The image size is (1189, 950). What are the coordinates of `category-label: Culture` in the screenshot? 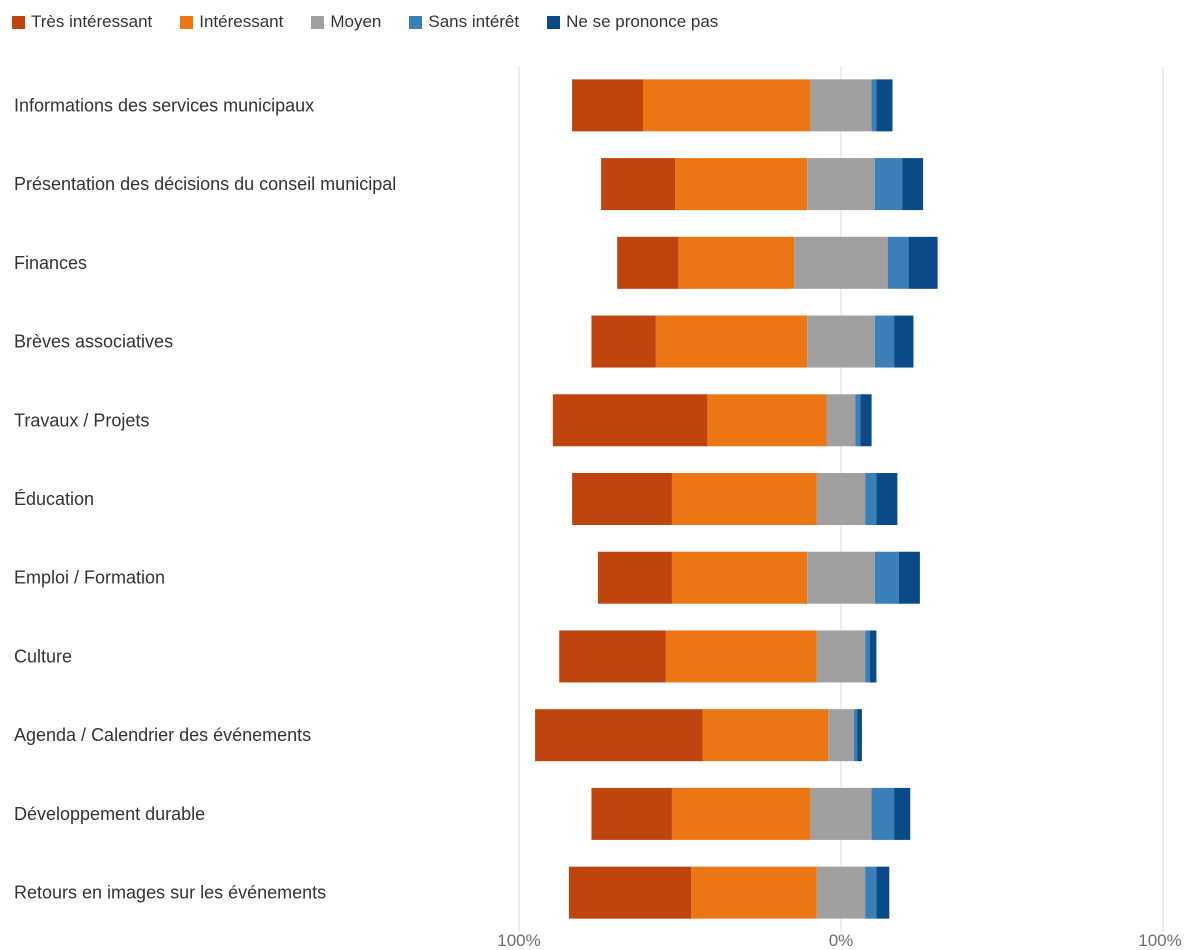 It's located at (43, 656).